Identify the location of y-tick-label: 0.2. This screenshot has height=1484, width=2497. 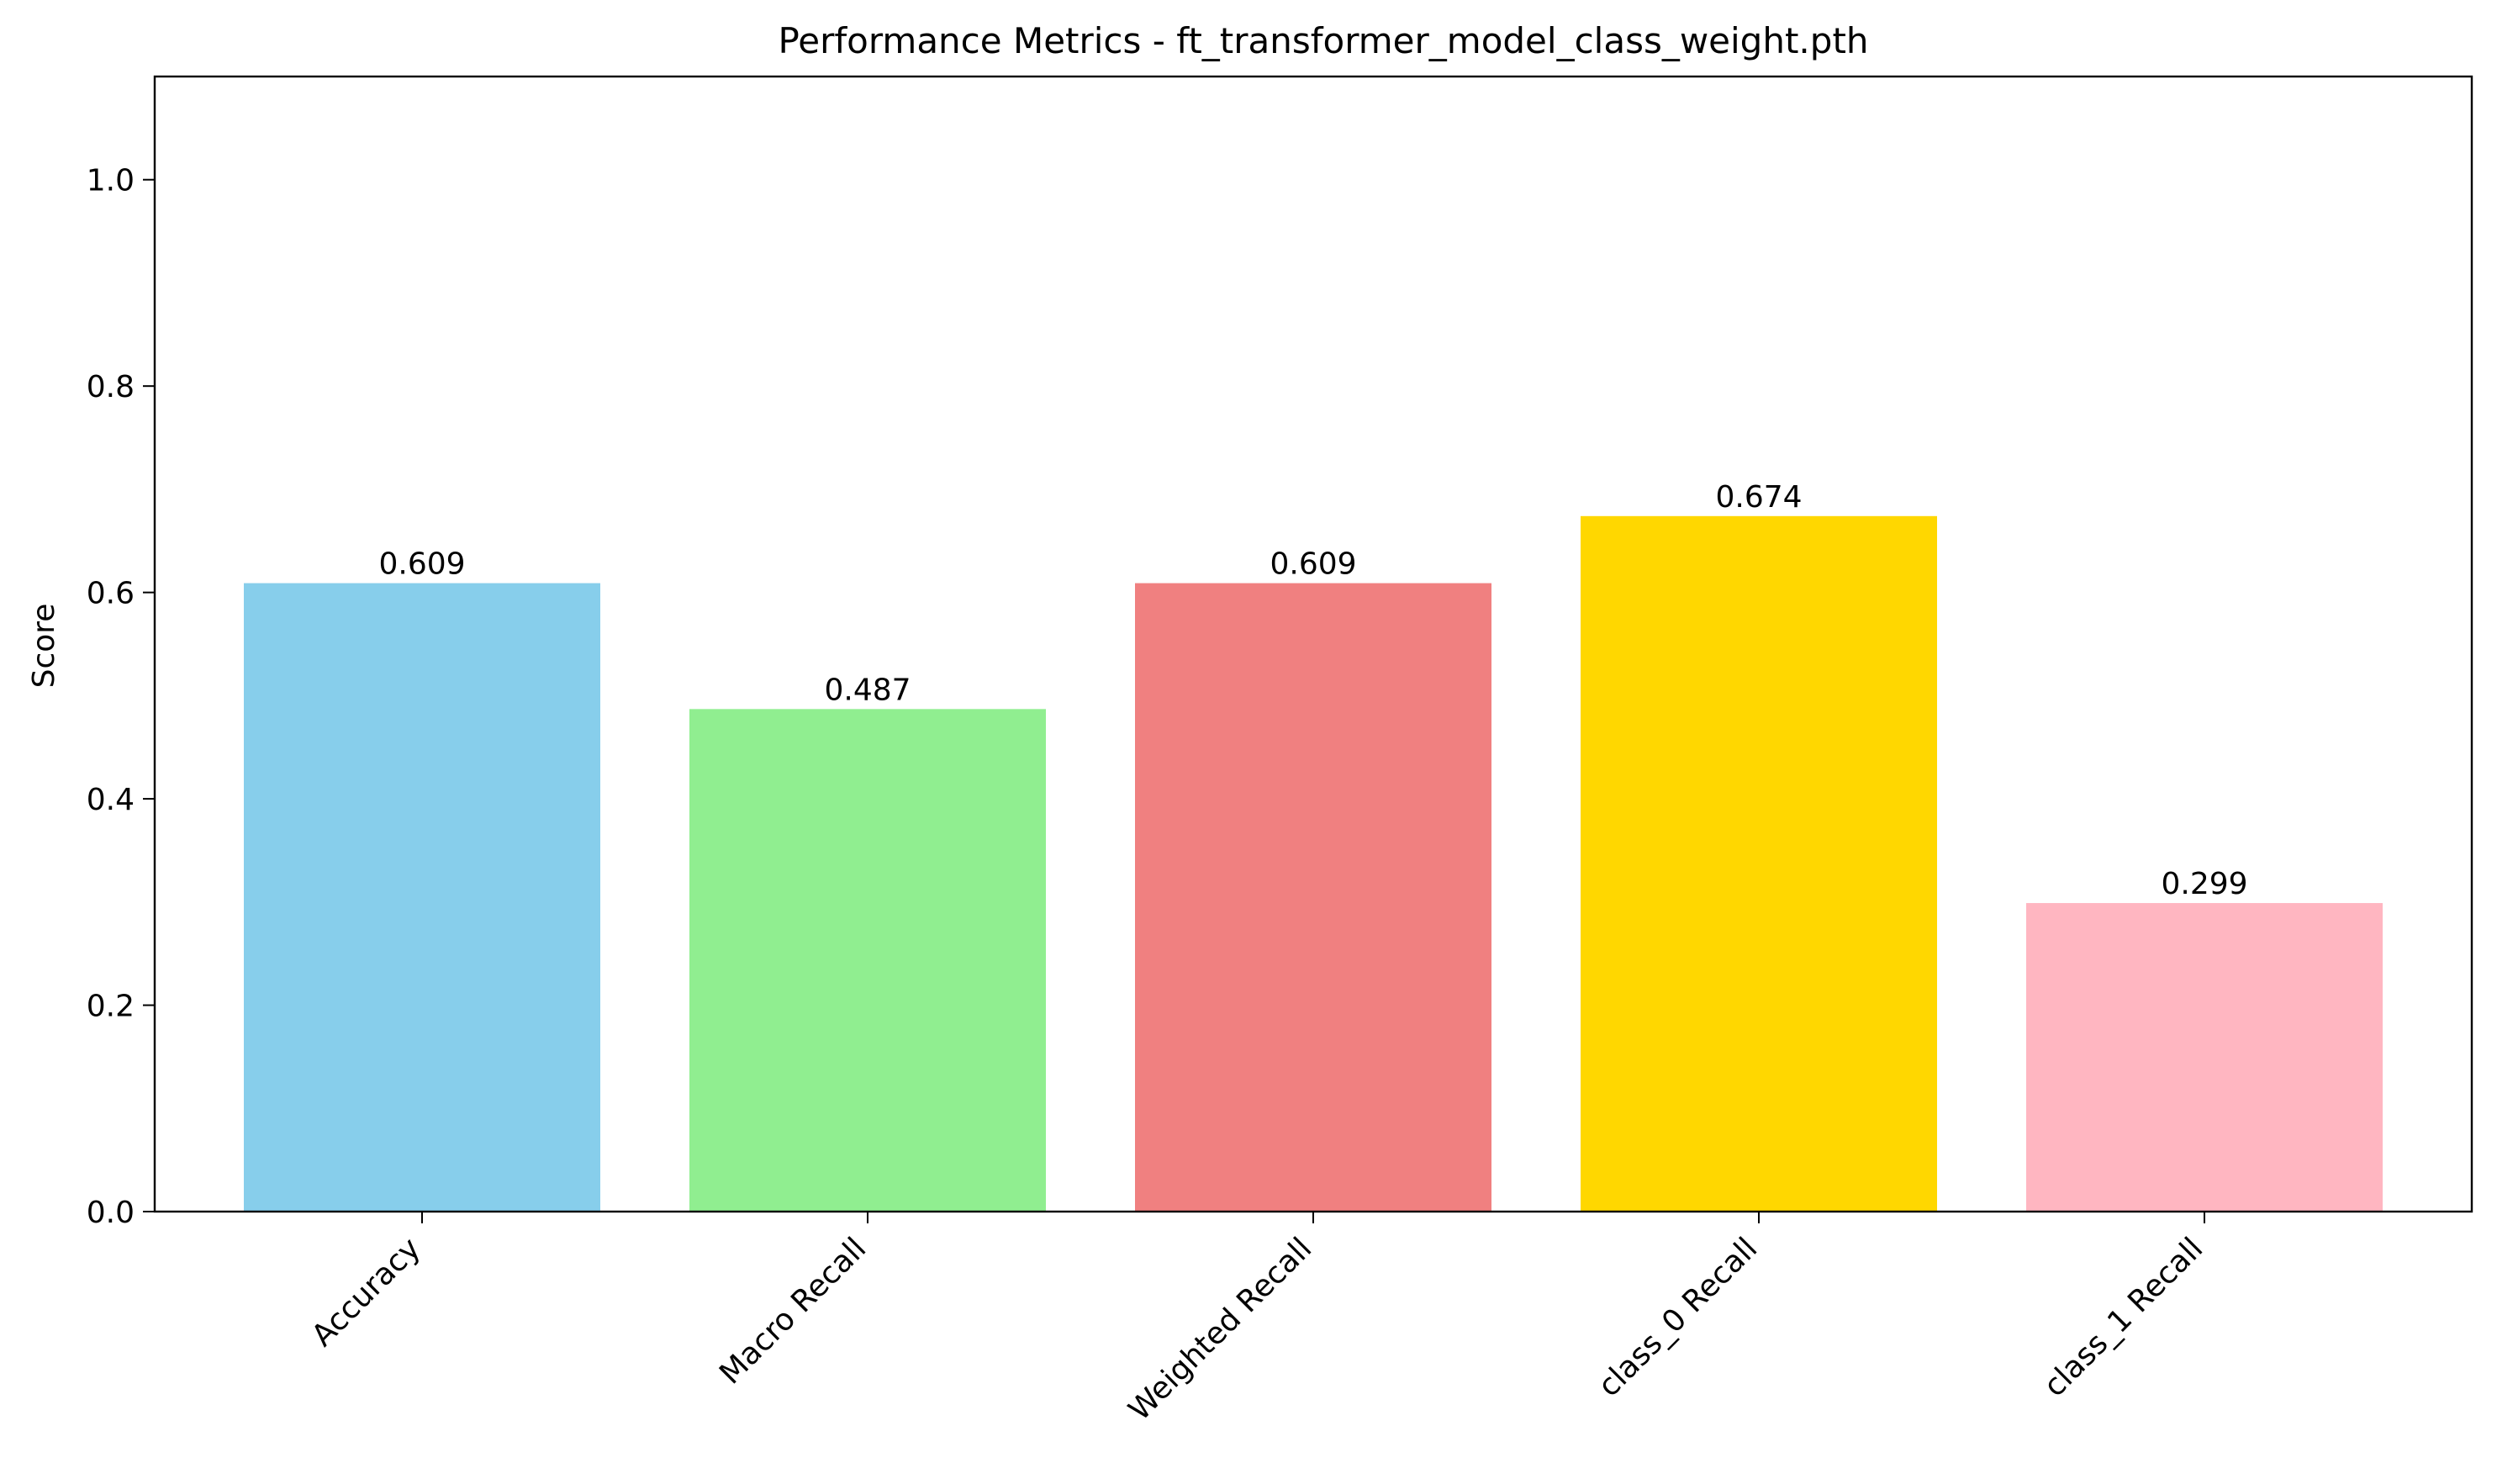
(111, 1007).